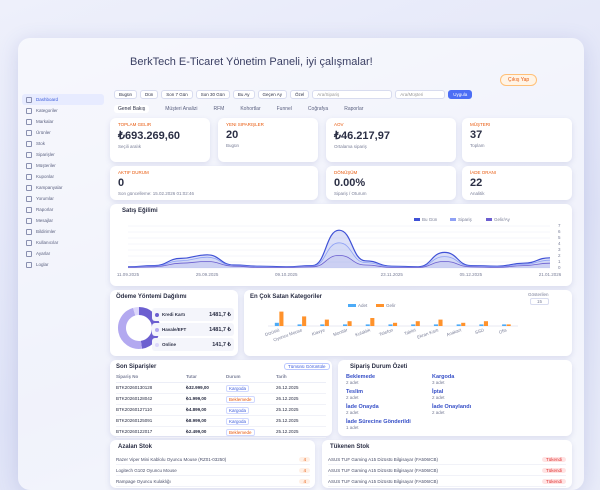  Describe the element at coordinates (476, 135) in the screenshot. I see `stat-value: 37` at that location.